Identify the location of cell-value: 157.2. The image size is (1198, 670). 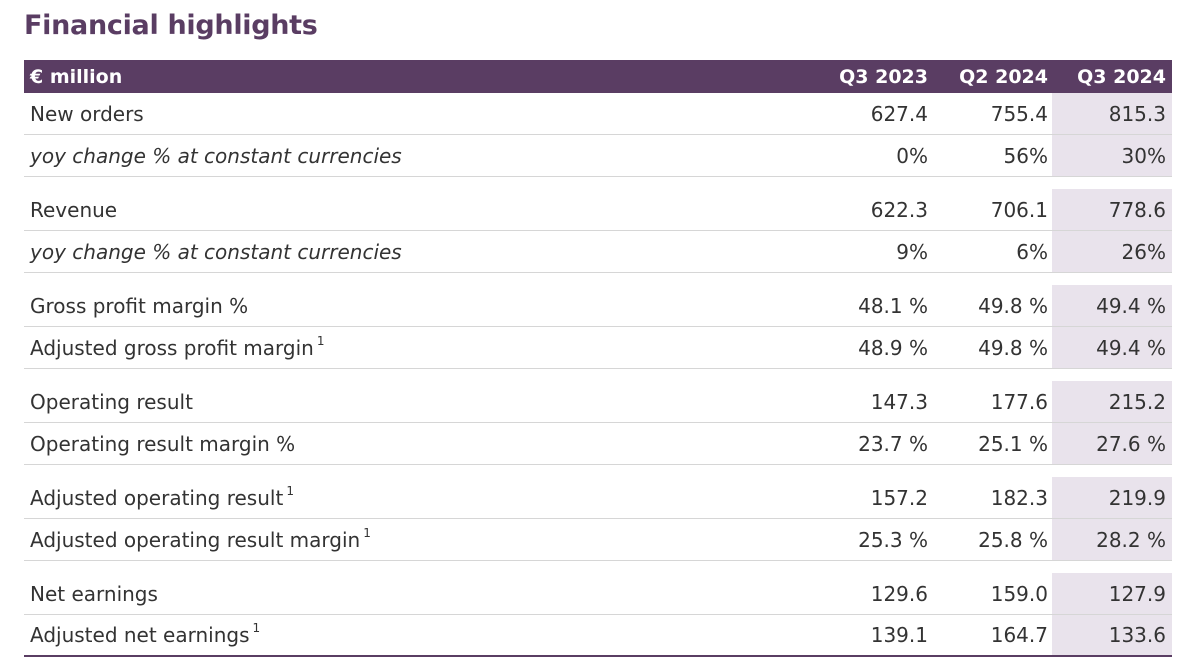
(899, 497).